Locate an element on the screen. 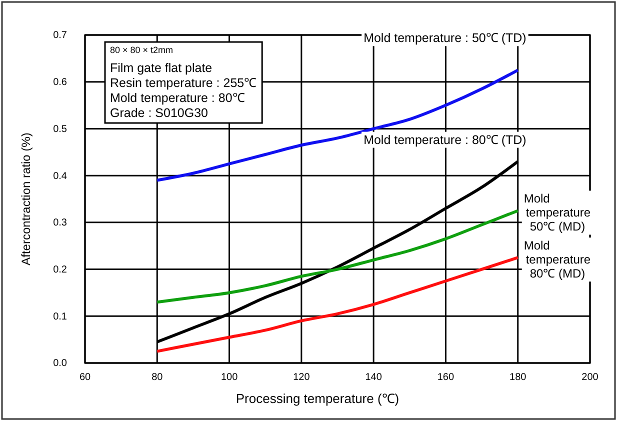 This screenshot has width=618, height=422. y-tick-label: 0.4 is located at coordinates (60, 176).